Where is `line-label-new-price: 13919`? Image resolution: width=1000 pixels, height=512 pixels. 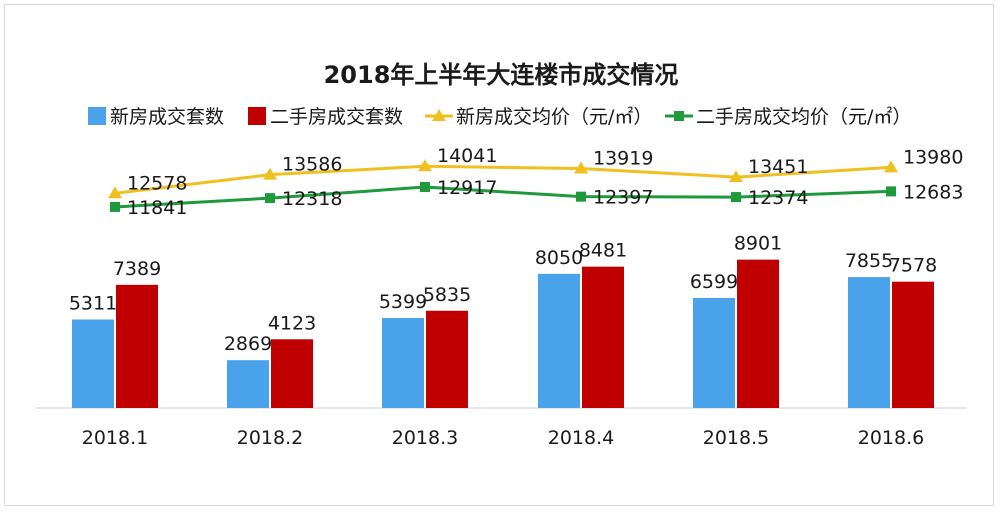 line-label-new-price: 13919 is located at coordinates (623, 158).